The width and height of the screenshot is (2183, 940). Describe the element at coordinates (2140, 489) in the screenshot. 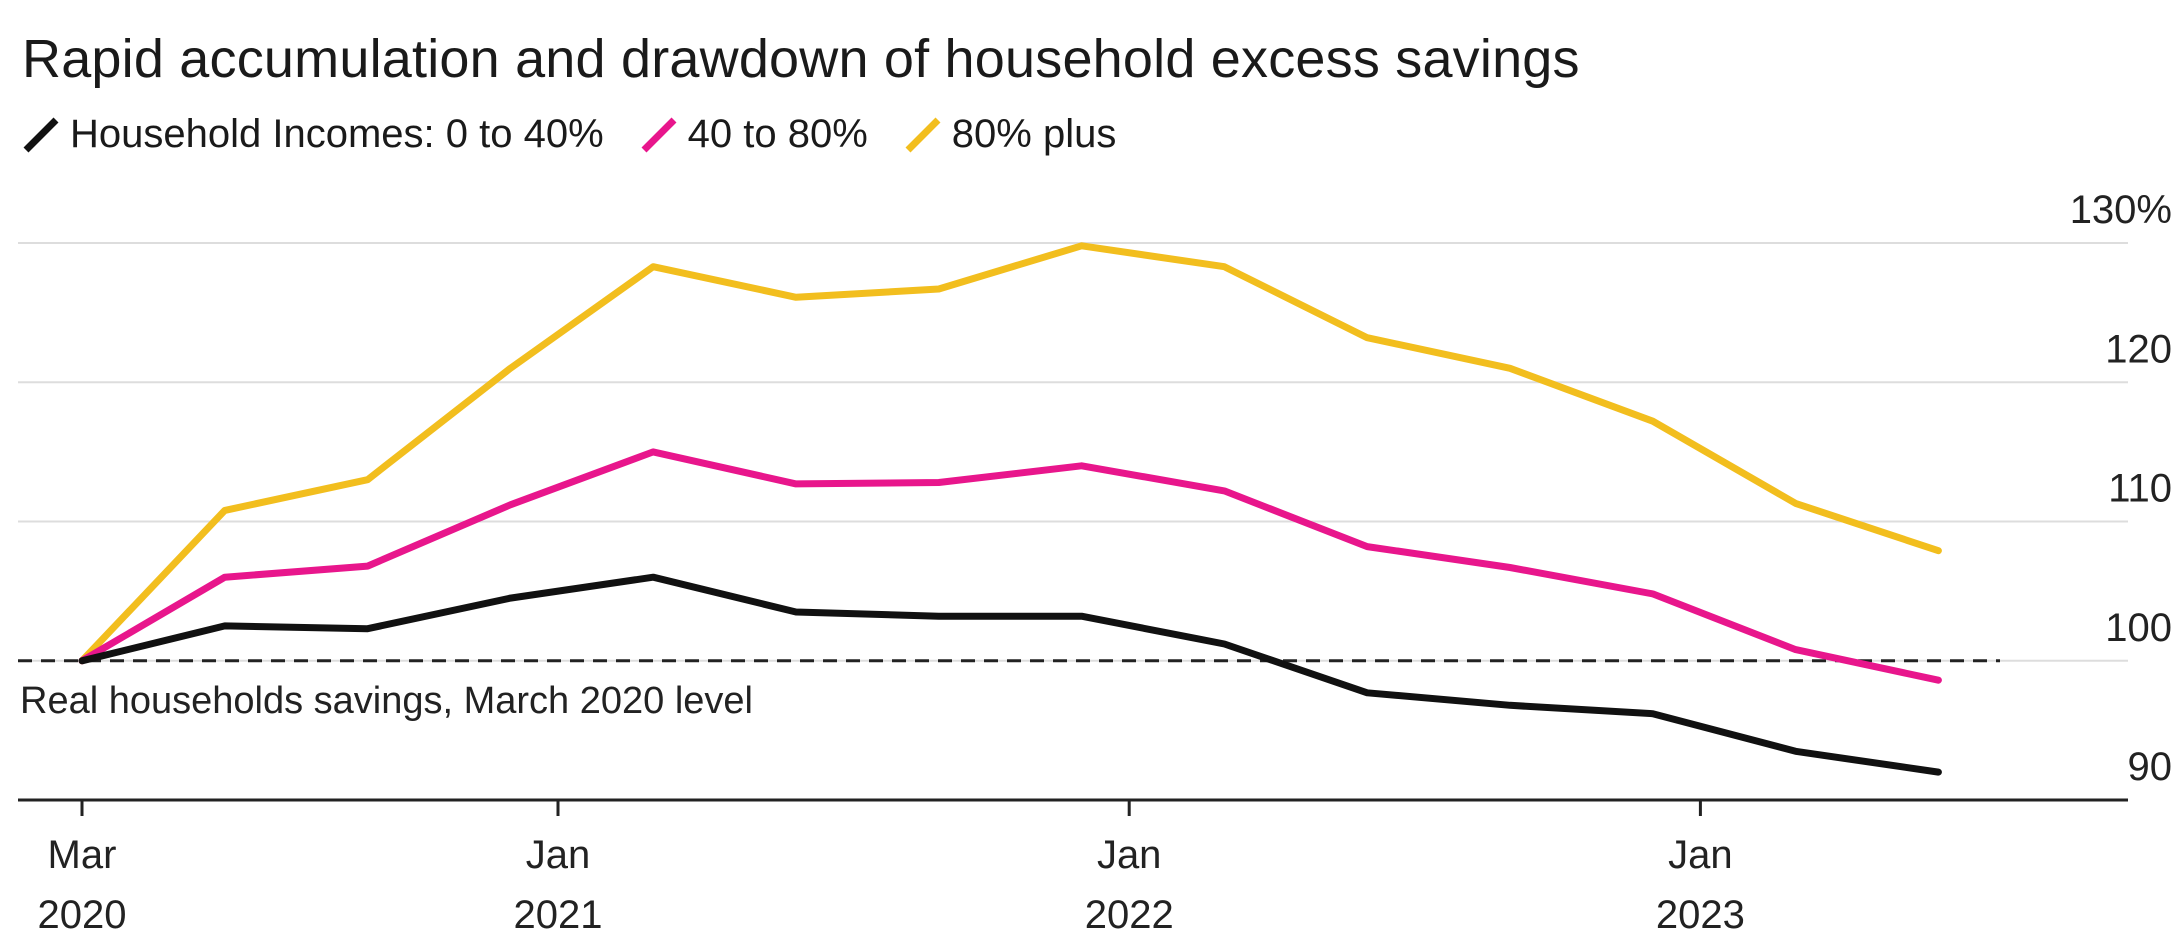

I see `y-tick-label: 110` at that location.